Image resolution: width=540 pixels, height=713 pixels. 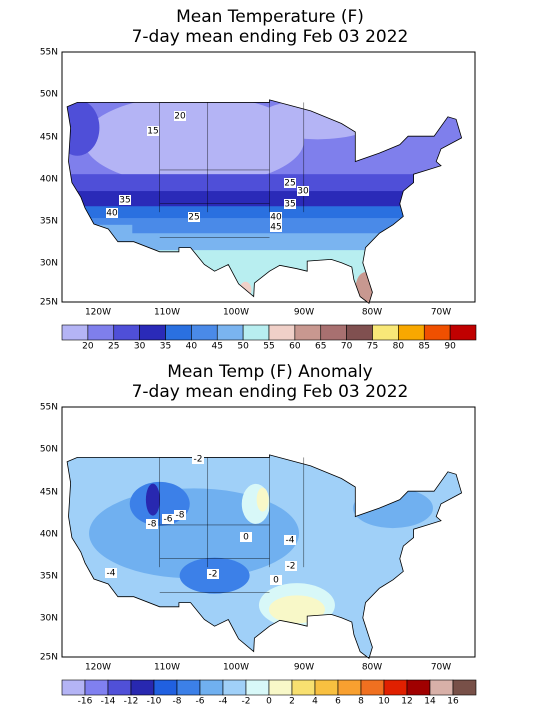 What do you see at coordinates (165, 347) in the screenshot?
I see `colorbar-label: 35` at bounding box center [165, 347].